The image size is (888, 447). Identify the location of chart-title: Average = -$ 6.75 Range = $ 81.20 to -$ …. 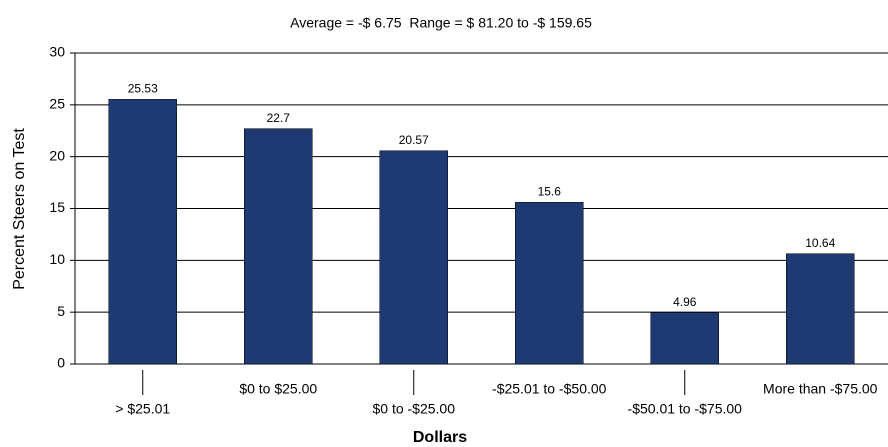
(441, 23).